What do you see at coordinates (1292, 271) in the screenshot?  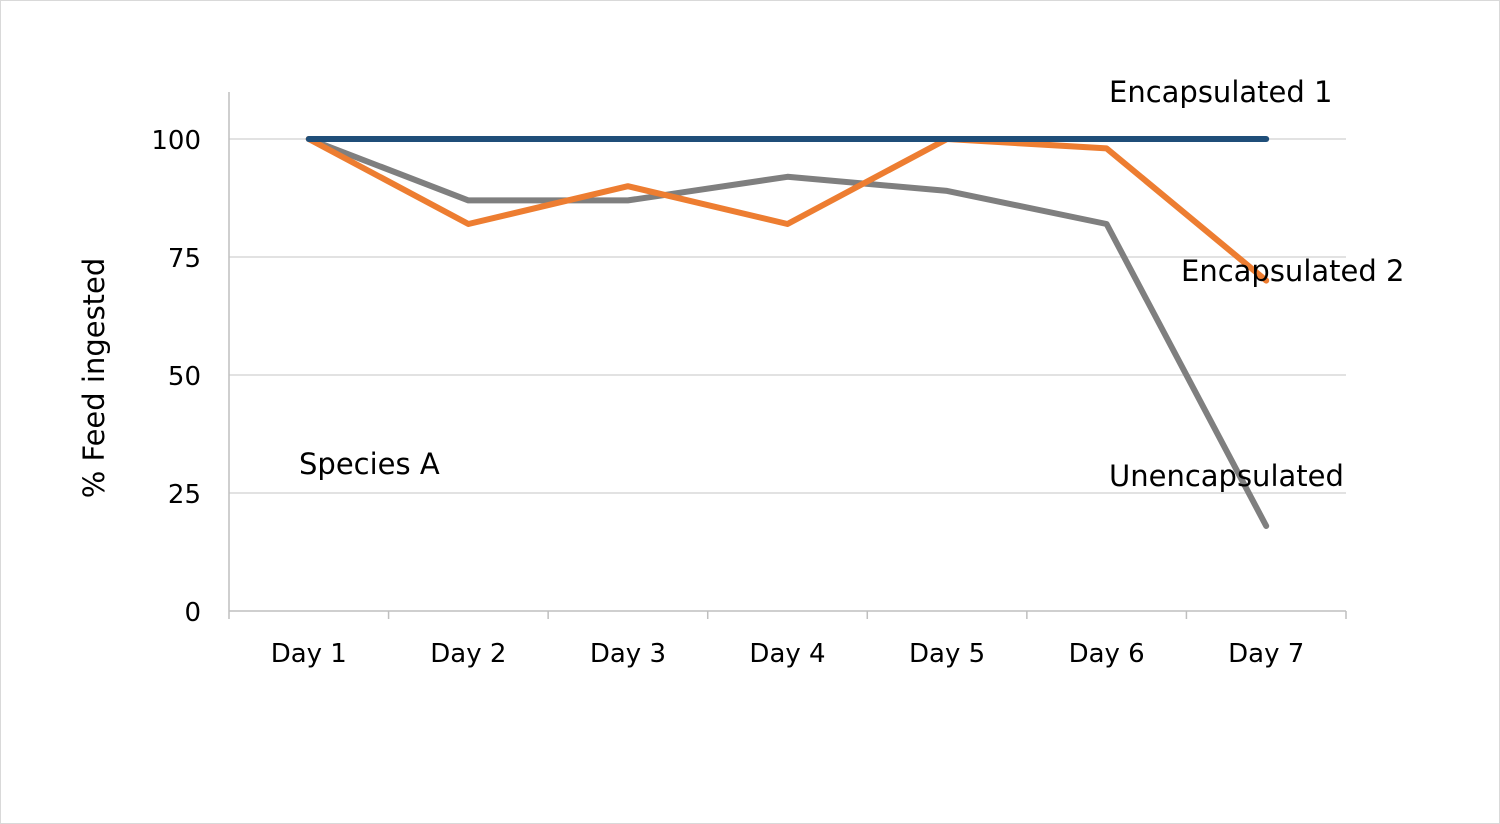 I see `annotation-encapsulated-2: Encapsulated 2` at bounding box center [1292, 271].